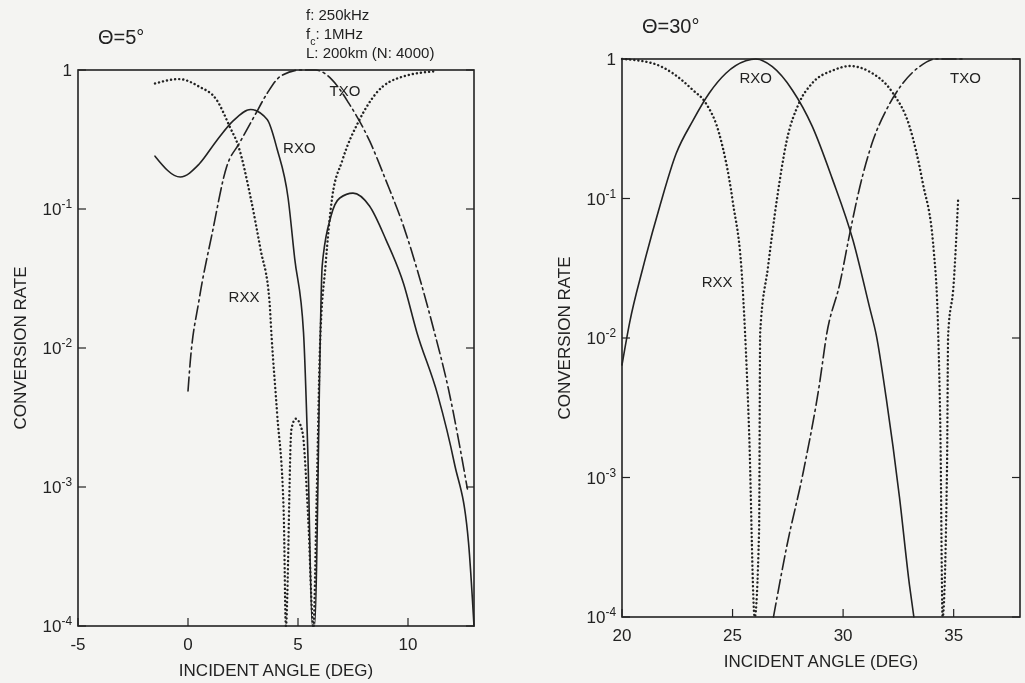 This screenshot has width=1025, height=683. Describe the element at coordinates (671, 26) in the screenshot. I see `chart-title: Θ=30°` at that location.